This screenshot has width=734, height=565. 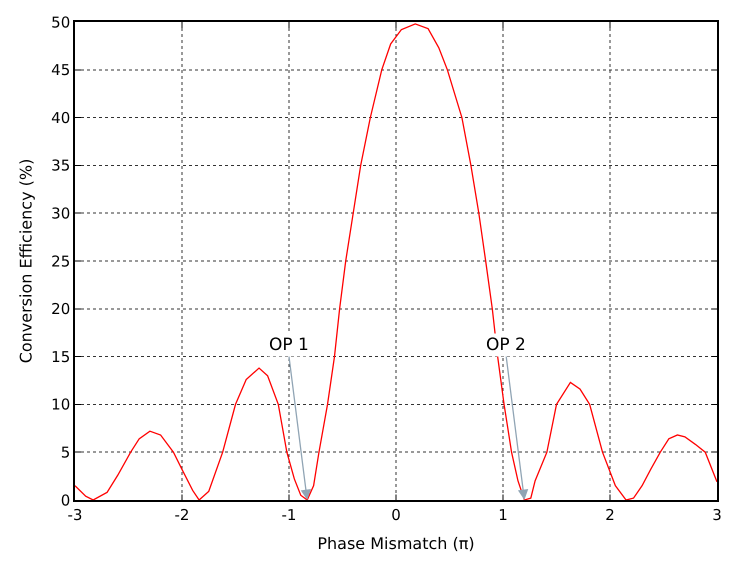 I want to click on y-tick-label: 5, so click(x=65, y=452).